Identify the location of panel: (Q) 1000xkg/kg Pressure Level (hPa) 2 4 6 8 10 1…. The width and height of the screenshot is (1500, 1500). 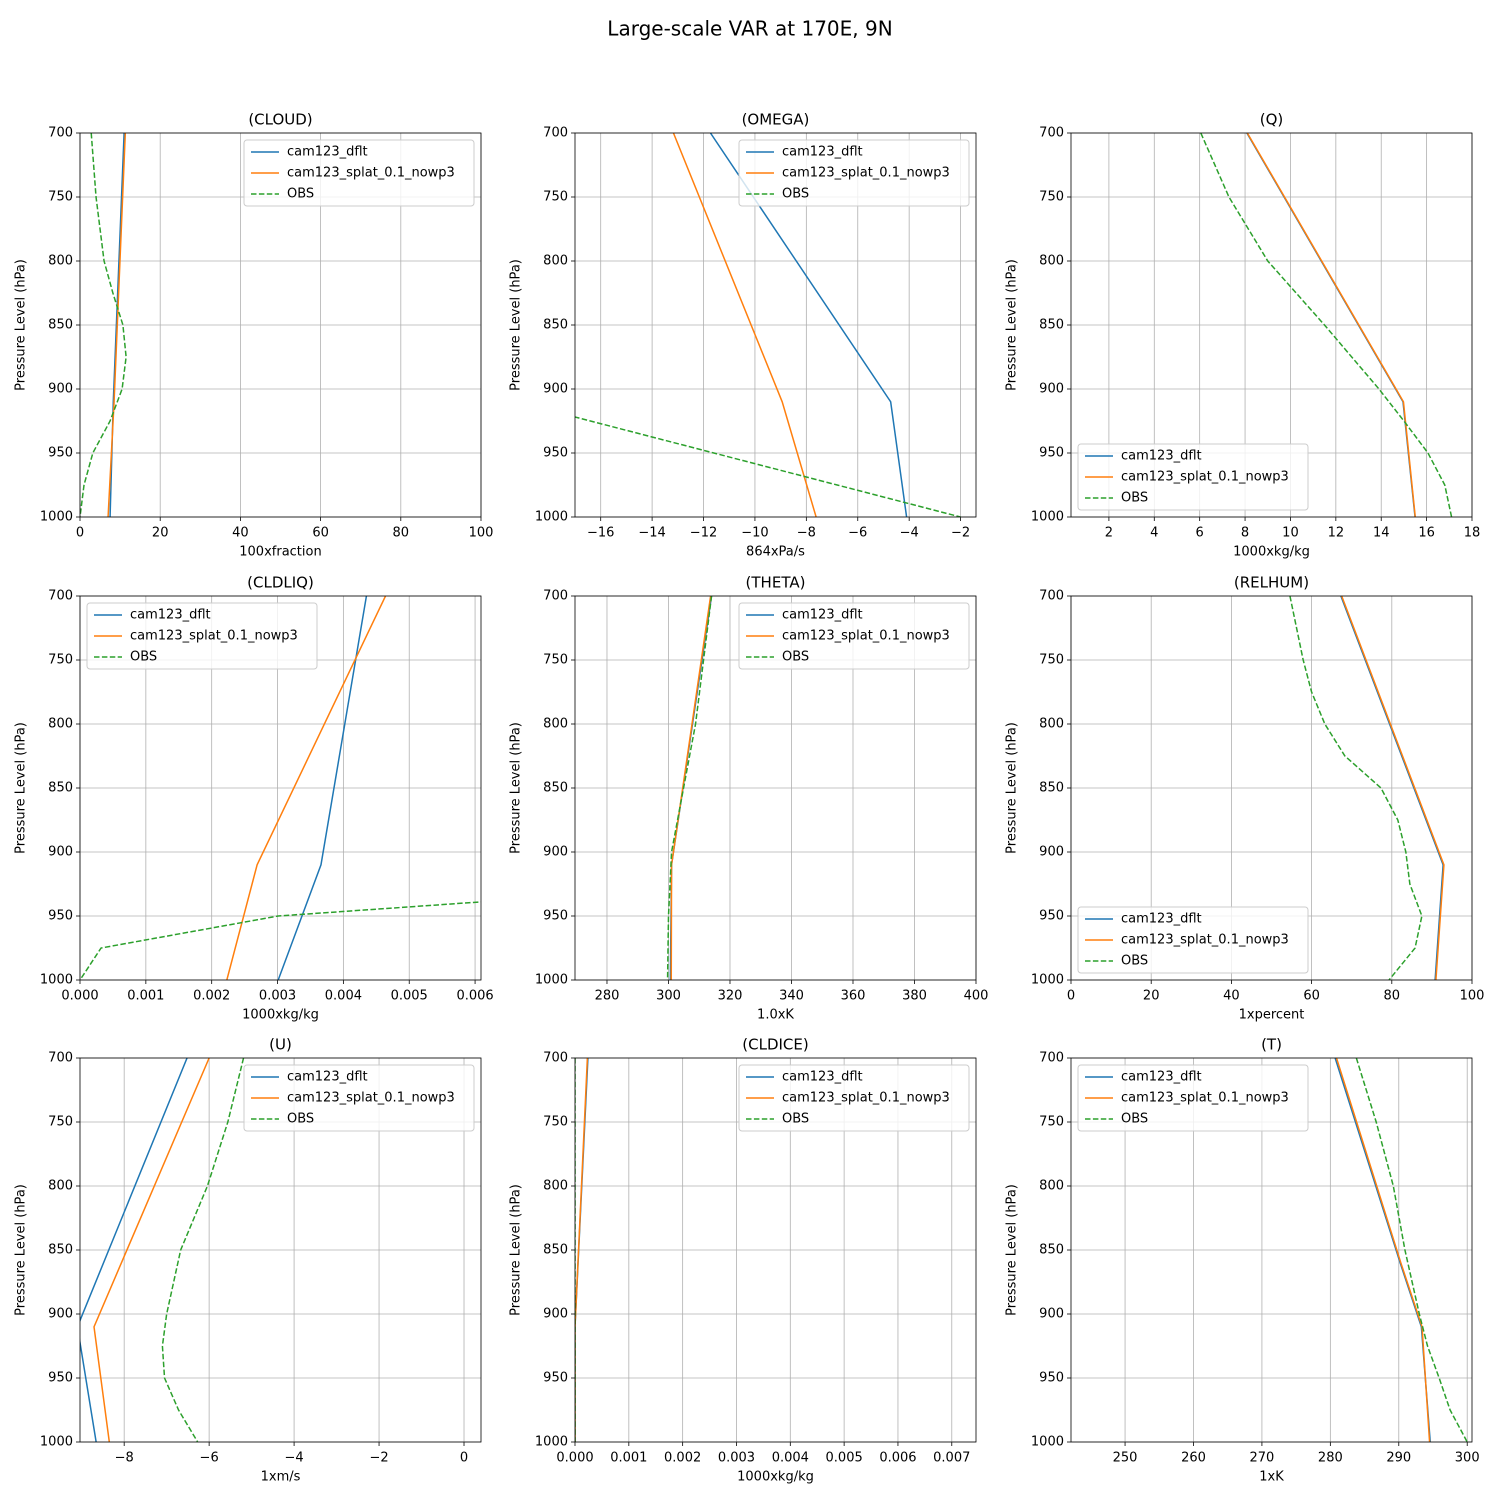
(1243, 335).